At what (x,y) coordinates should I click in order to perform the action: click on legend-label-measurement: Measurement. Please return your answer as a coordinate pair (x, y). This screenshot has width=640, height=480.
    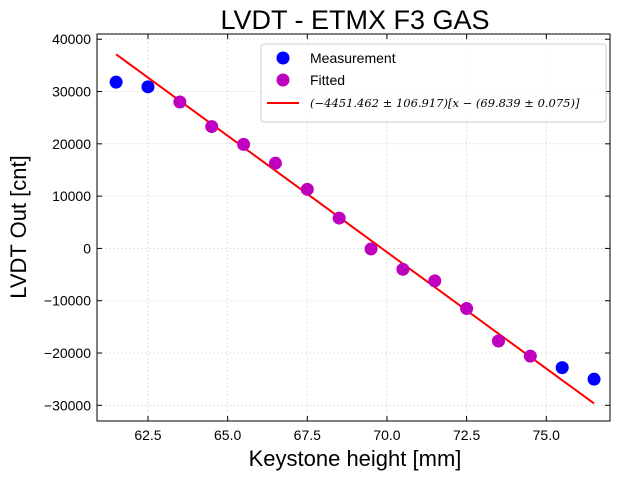
    Looking at the image, I should click on (353, 58).